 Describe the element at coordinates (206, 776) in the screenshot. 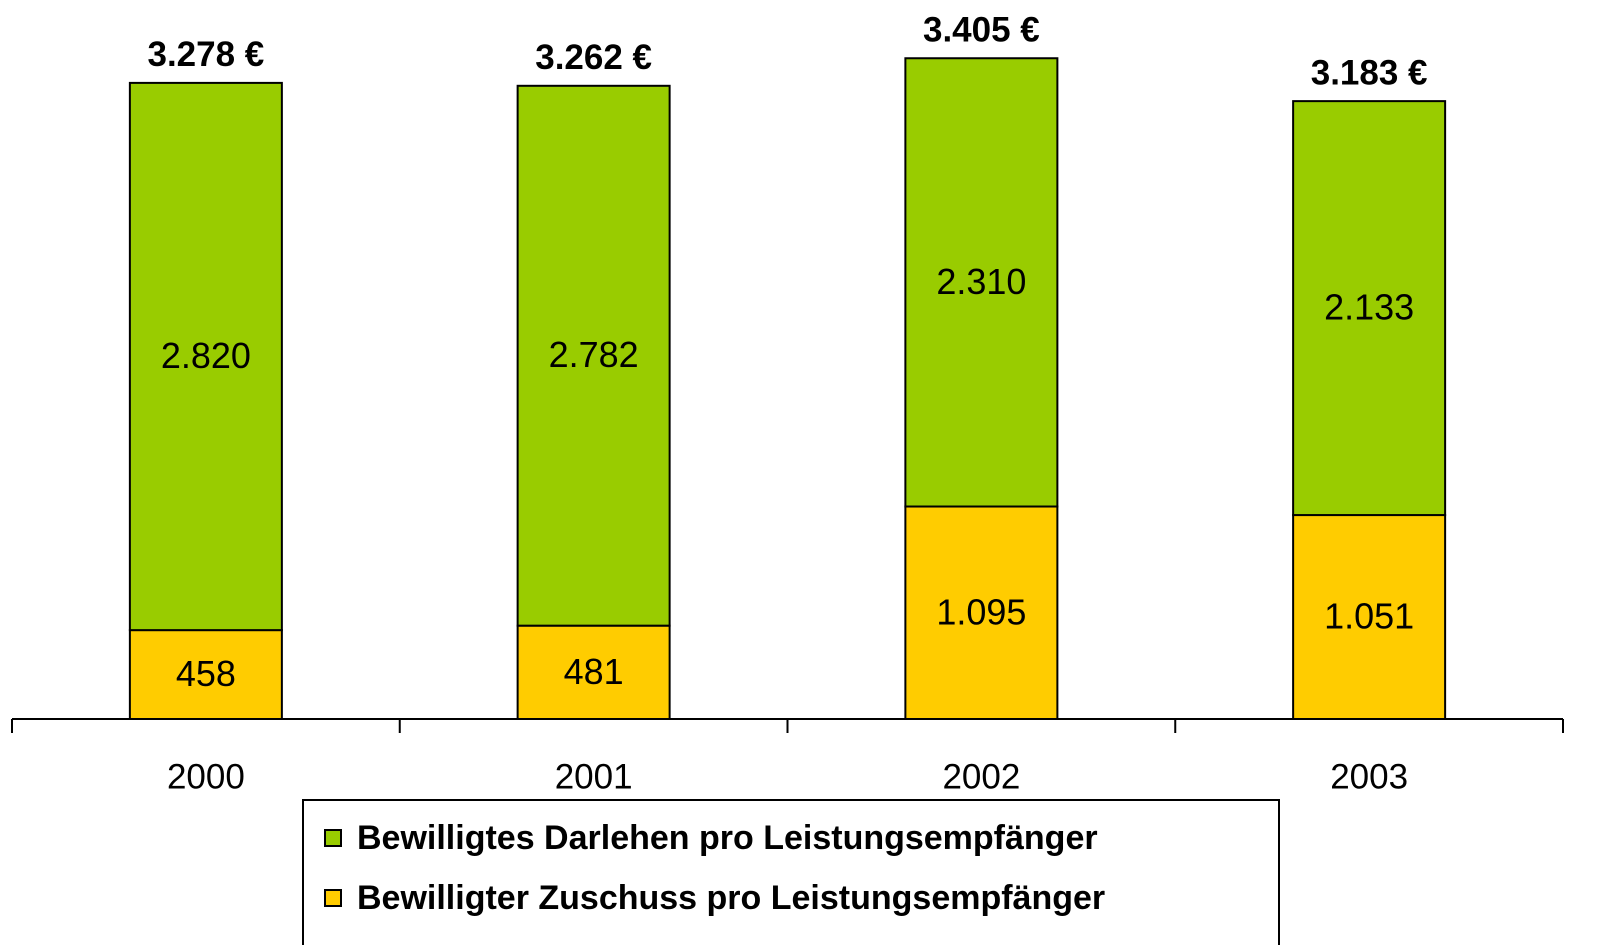

I see `x-tick-label: 2000` at that location.